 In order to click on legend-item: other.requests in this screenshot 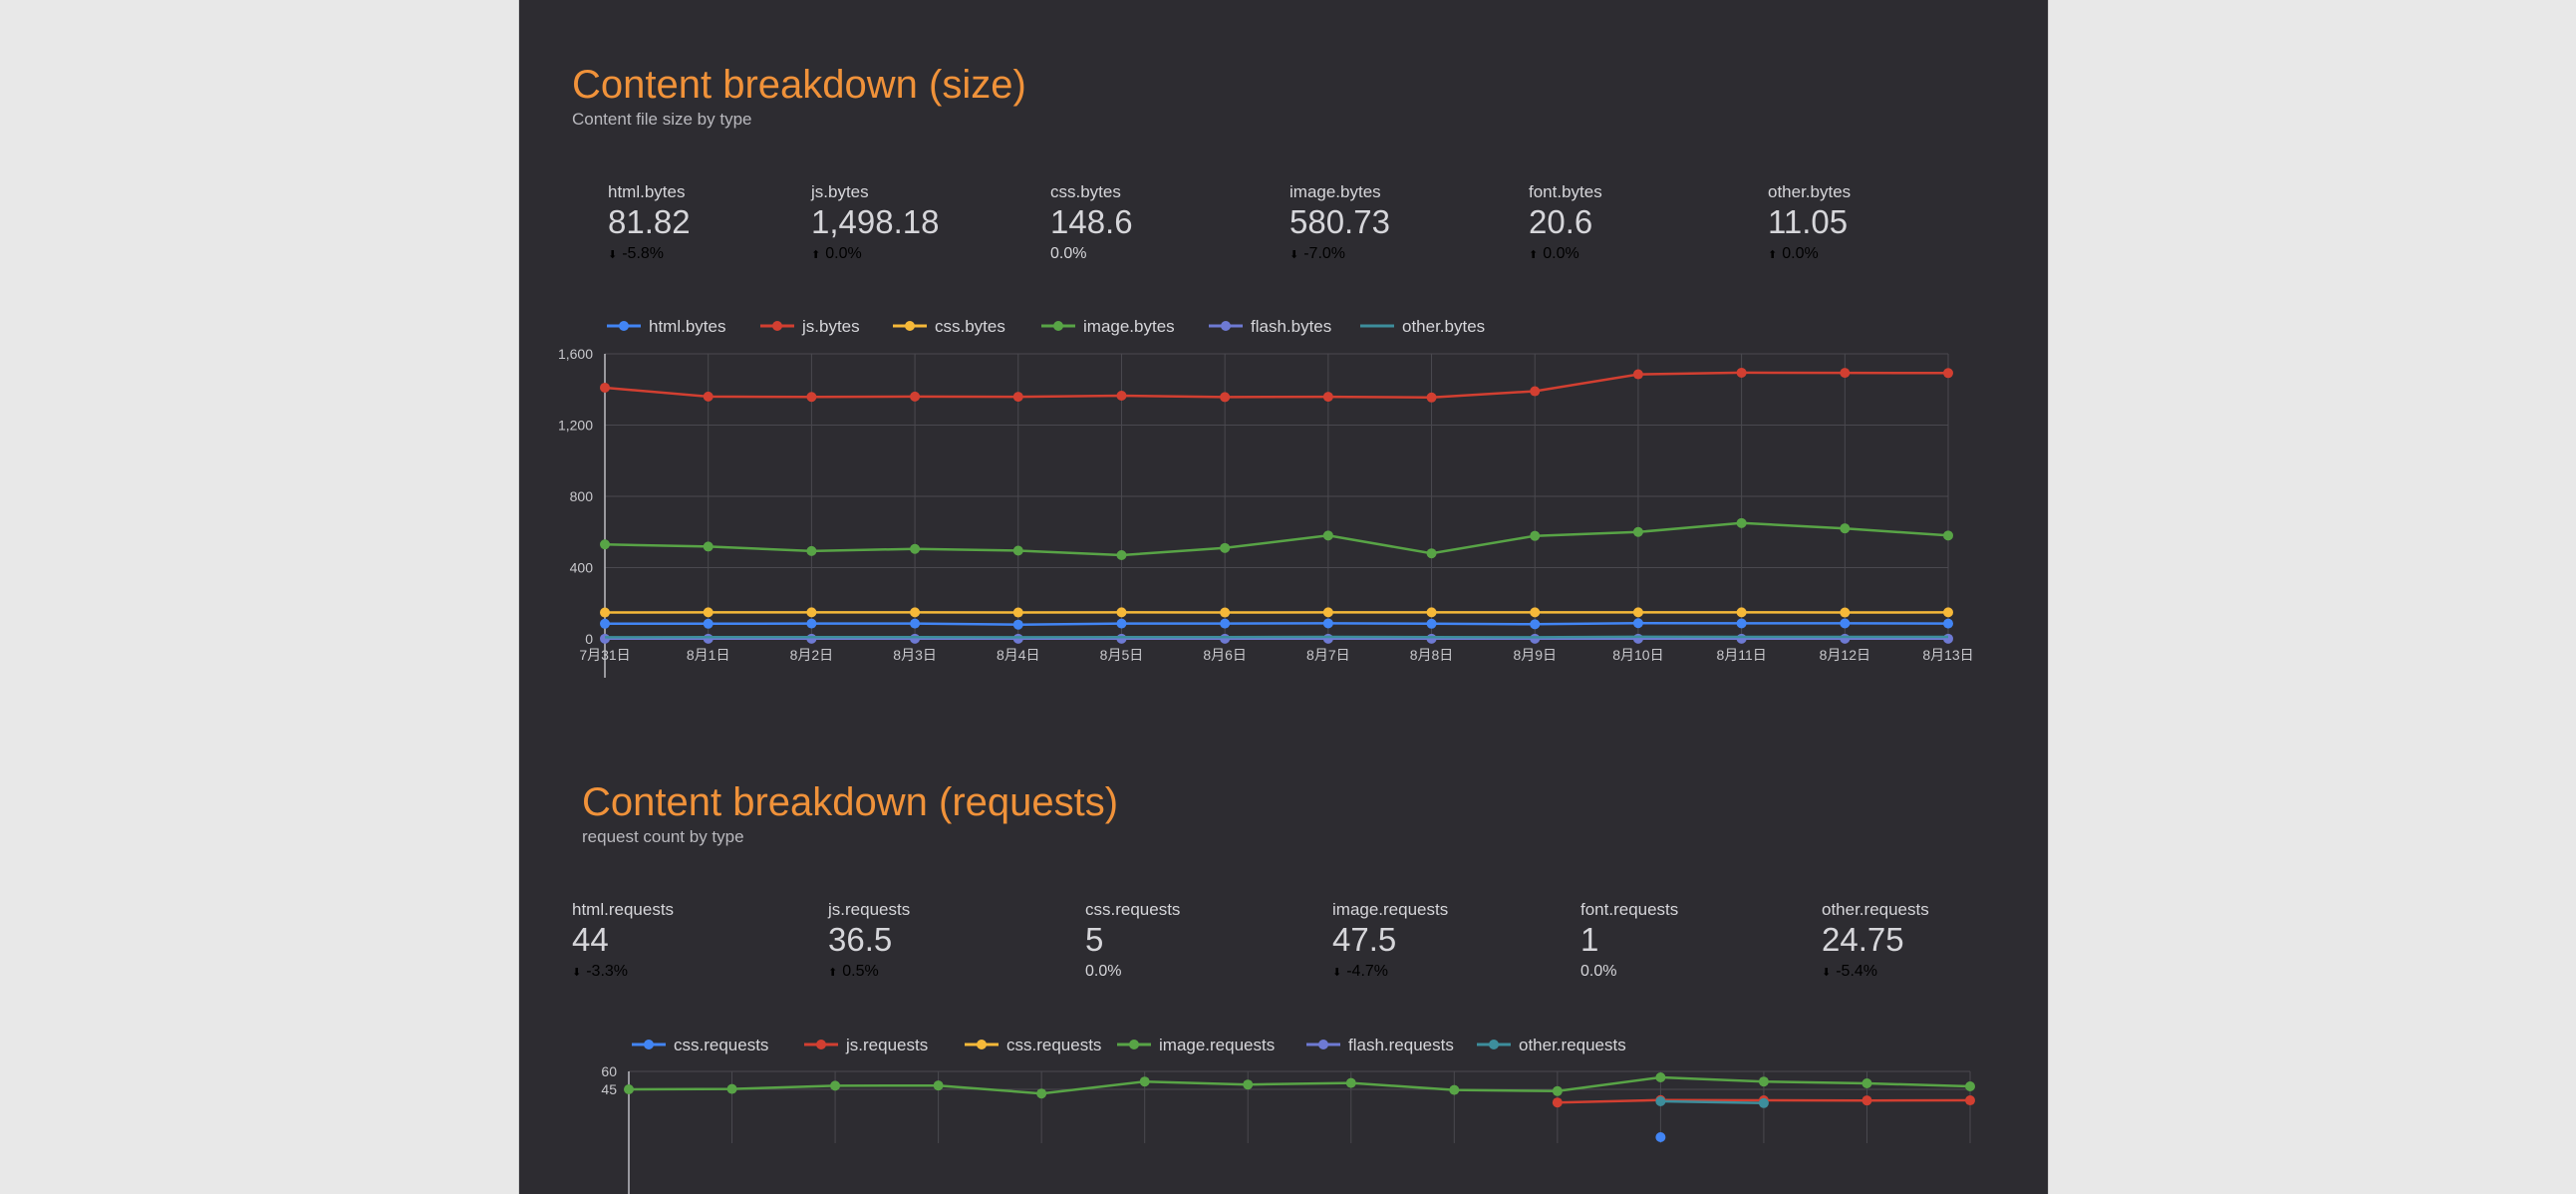, I will do `click(1551, 1045)`.